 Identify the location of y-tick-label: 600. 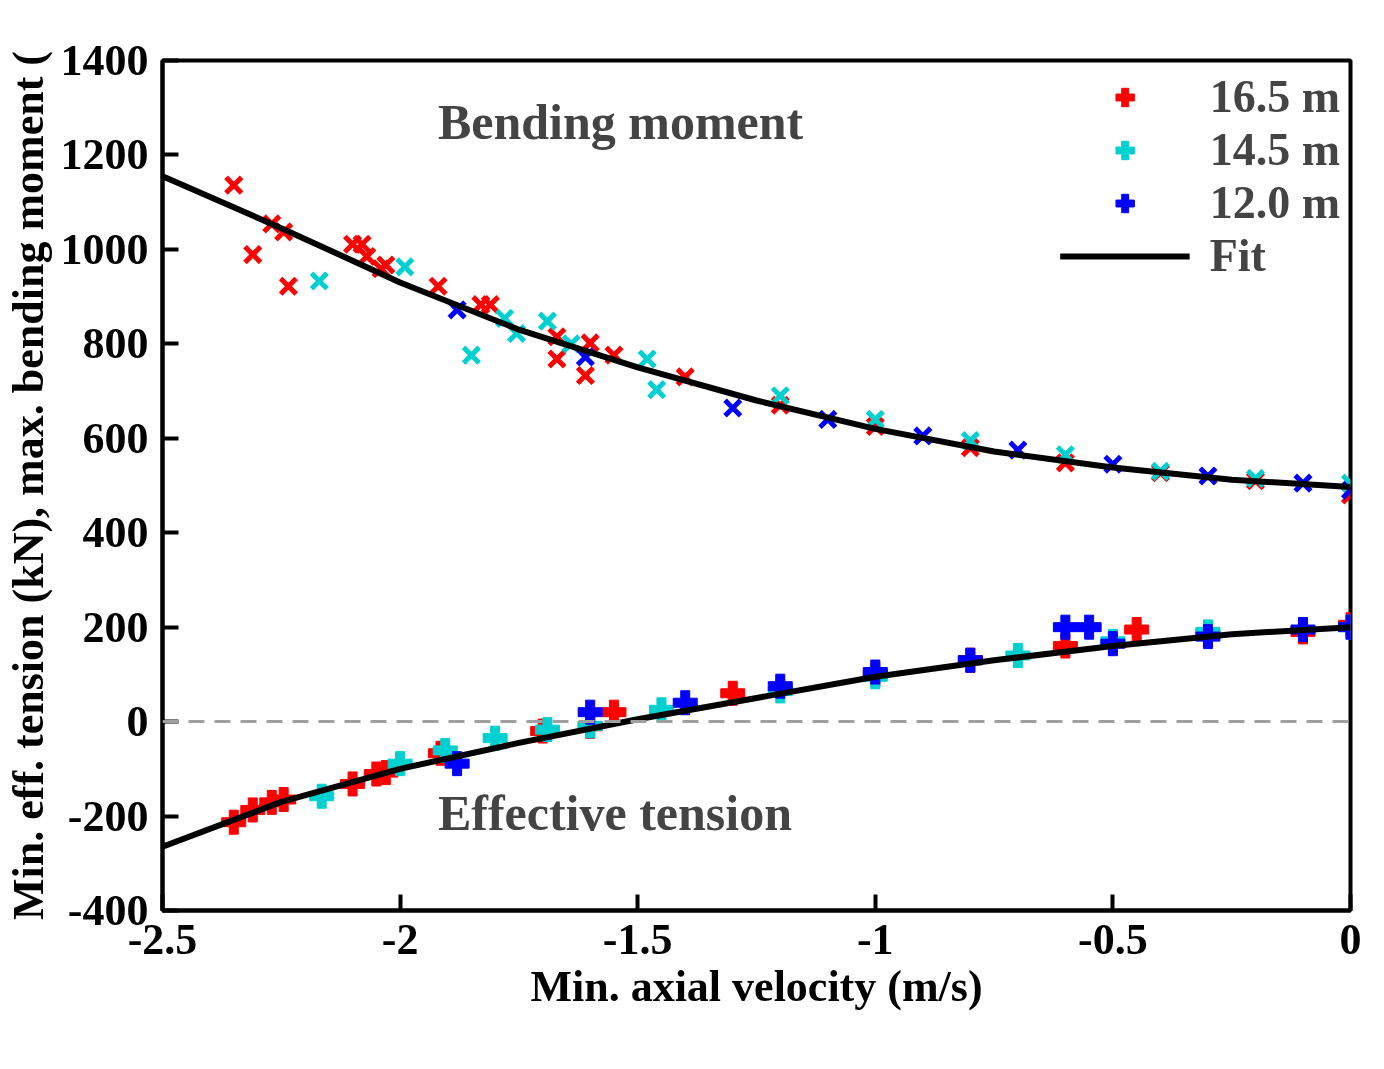
(115, 438).